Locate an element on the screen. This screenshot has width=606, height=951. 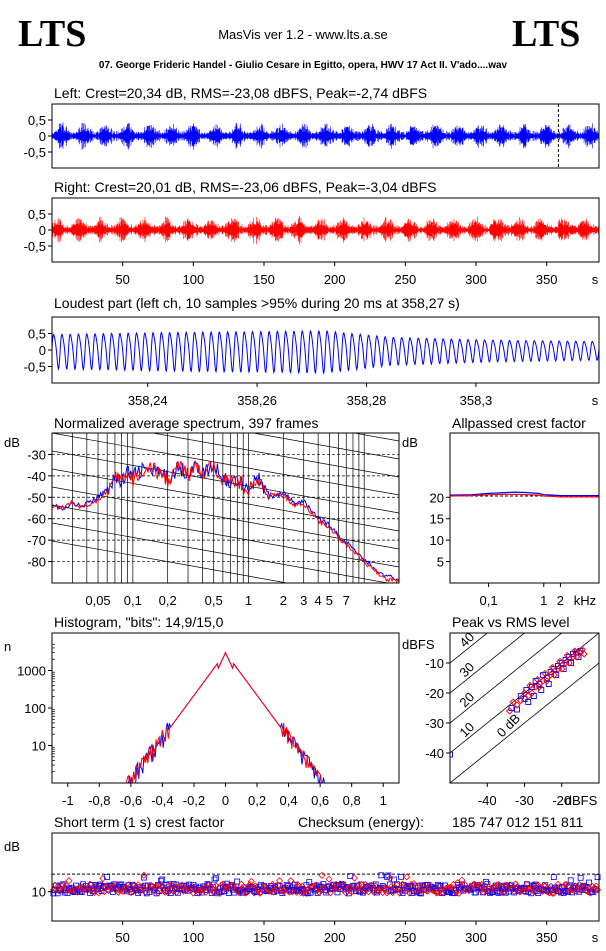
y-tick-label: -50 is located at coordinates (36, 497).